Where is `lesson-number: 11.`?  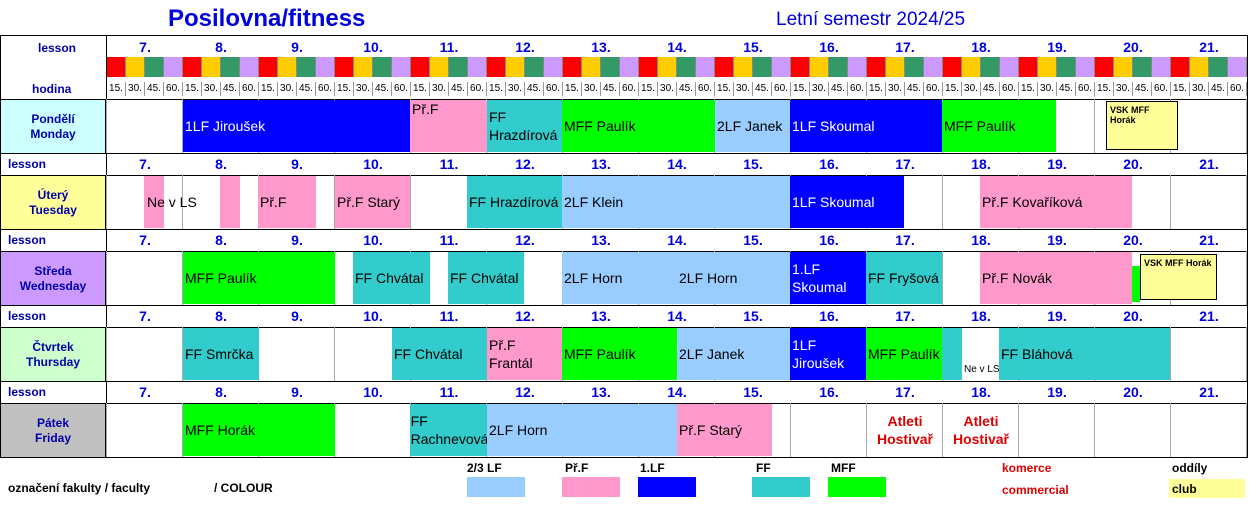 lesson-number: 11. is located at coordinates (449, 164).